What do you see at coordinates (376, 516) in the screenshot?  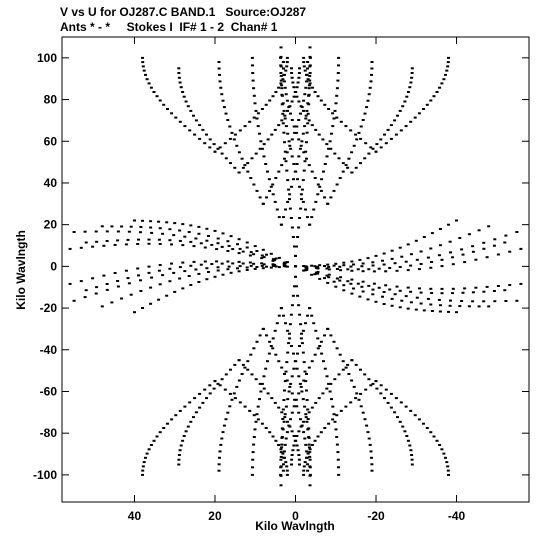 I see `x-tick-label: -20` at bounding box center [376, 516].